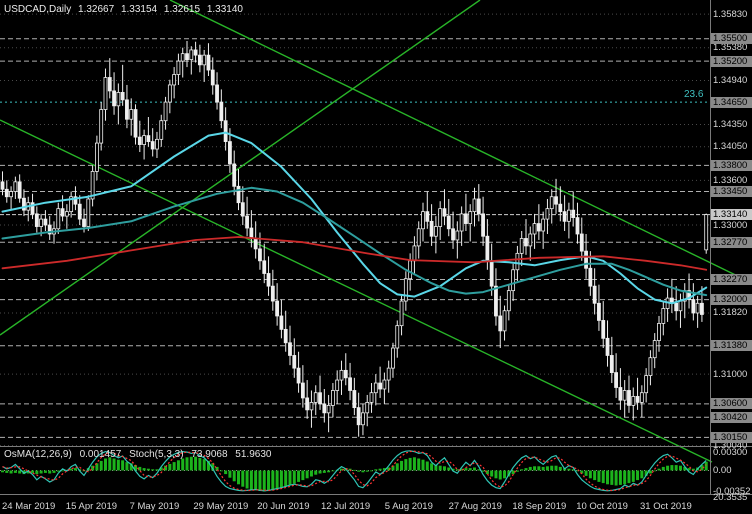  I want to click on osma-histogram, so click(355, 474).